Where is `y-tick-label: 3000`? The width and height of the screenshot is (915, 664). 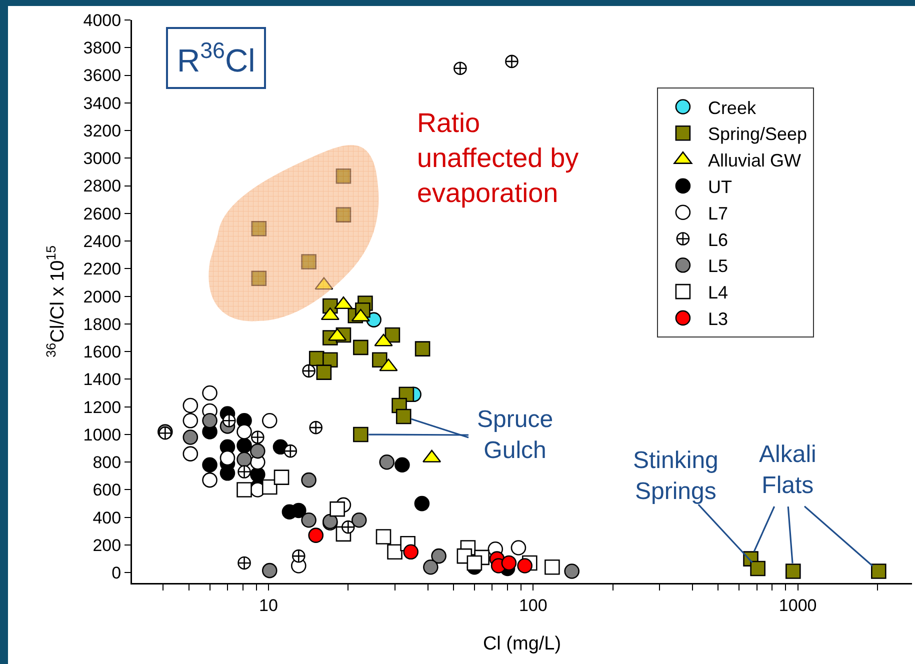 y-tick-label: 3000 is located at coordinates (102, 158).